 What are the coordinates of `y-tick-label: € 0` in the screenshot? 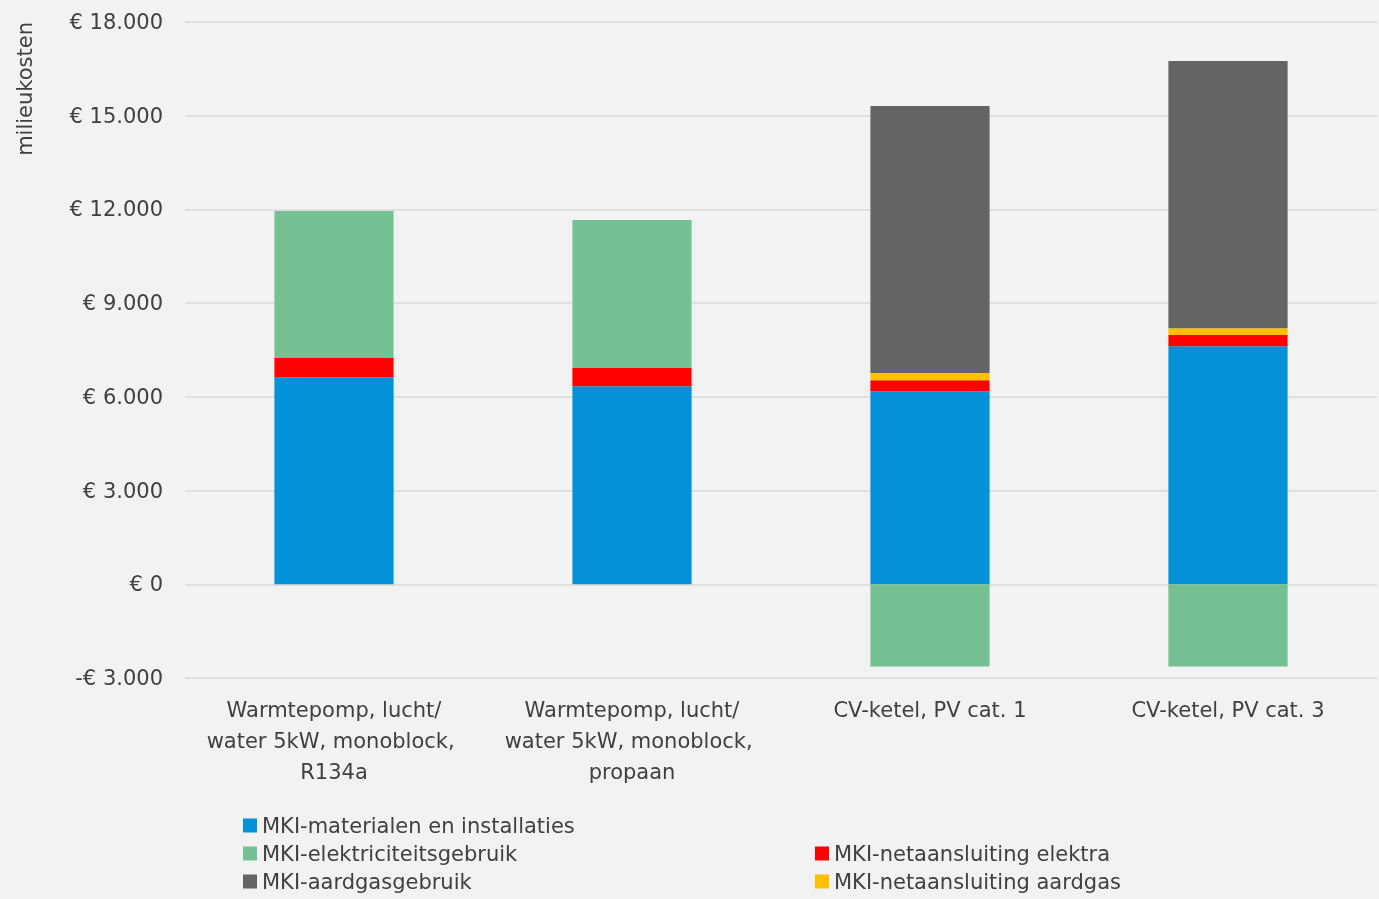 It's located at (146, 584).